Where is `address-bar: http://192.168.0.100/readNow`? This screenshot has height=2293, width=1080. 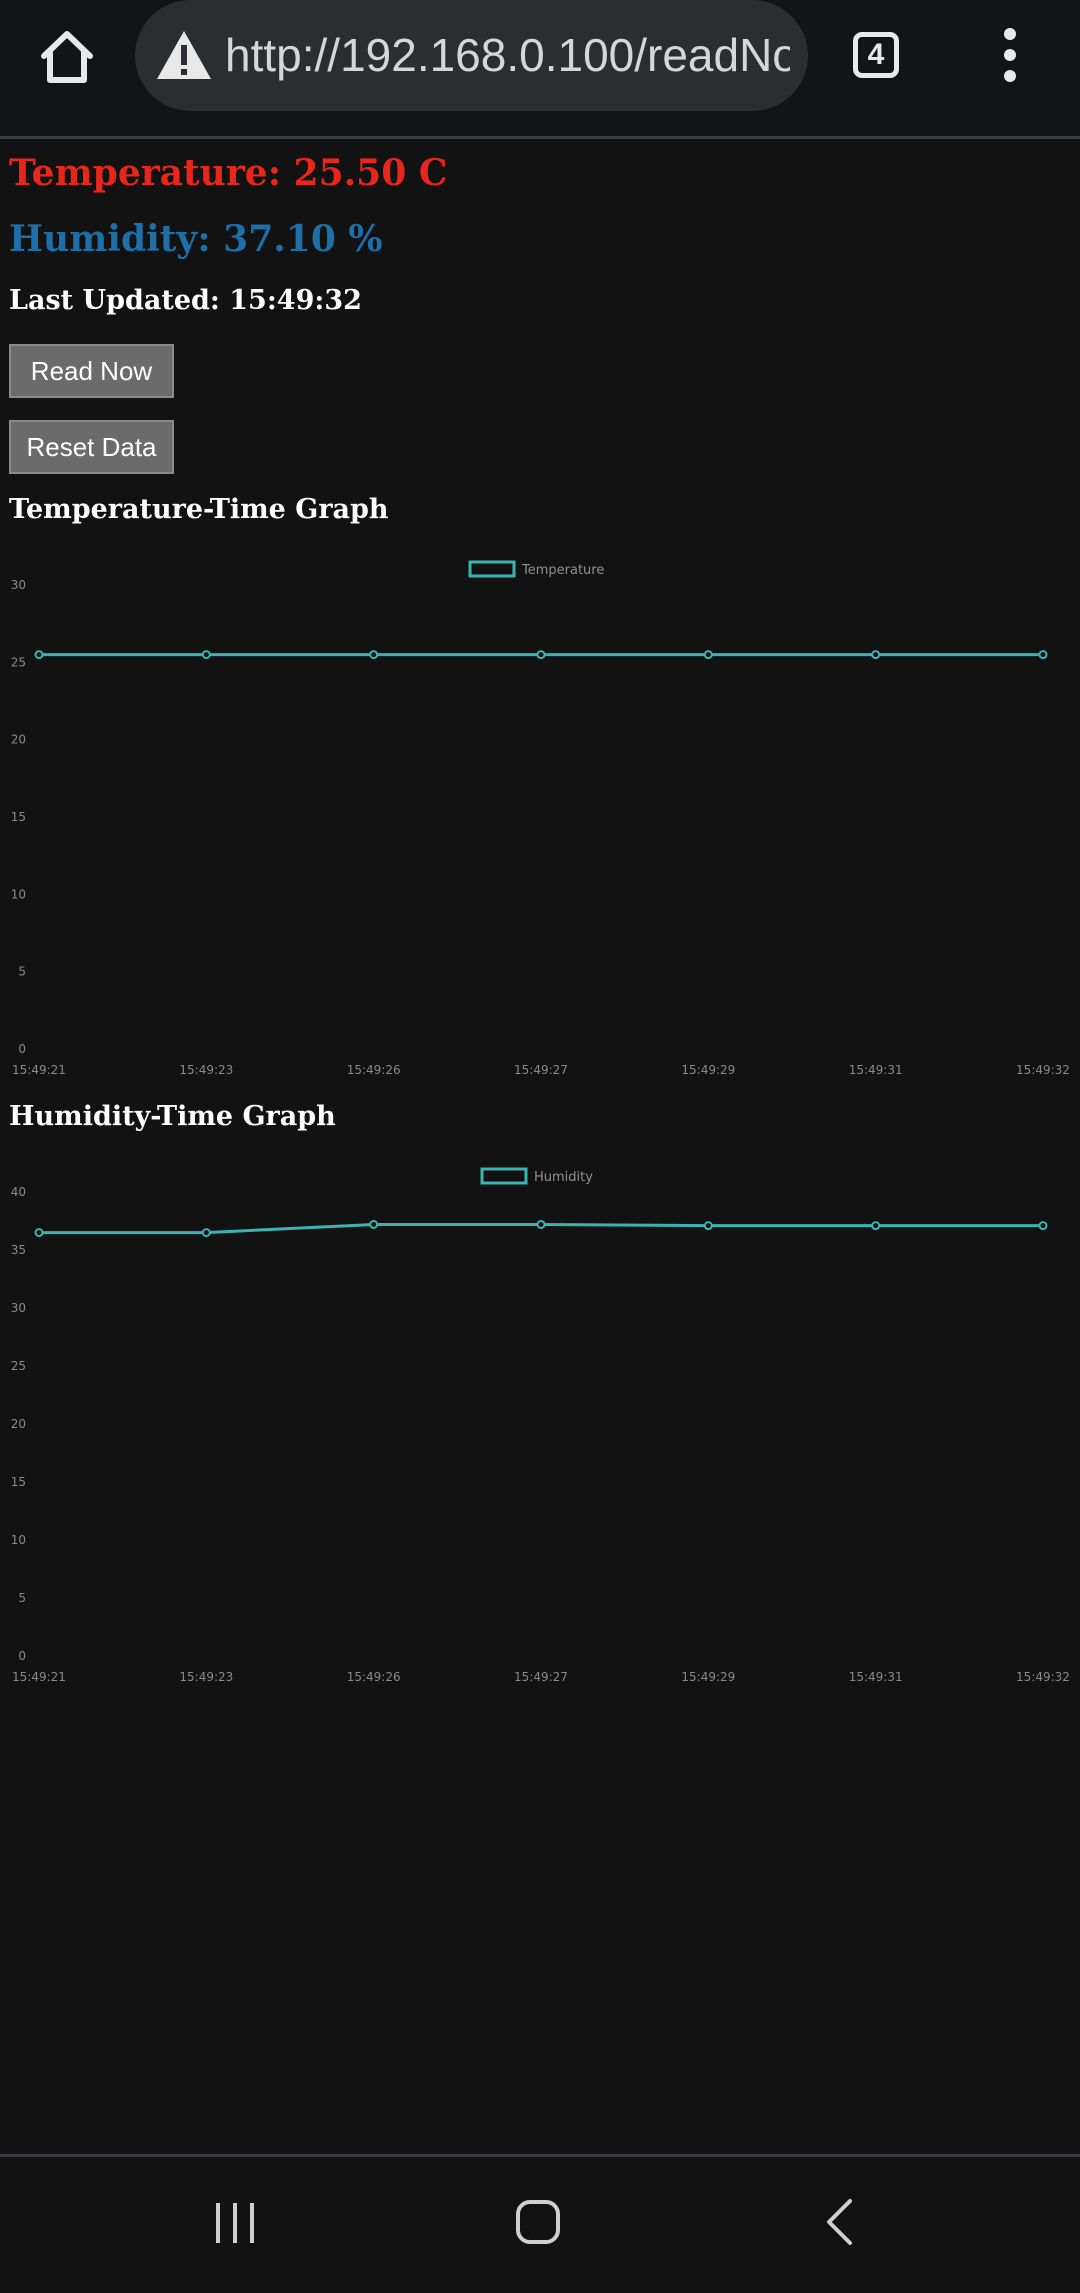
address-bar: http://192.168.0.100/readNow is located at coordinates (471, 55).